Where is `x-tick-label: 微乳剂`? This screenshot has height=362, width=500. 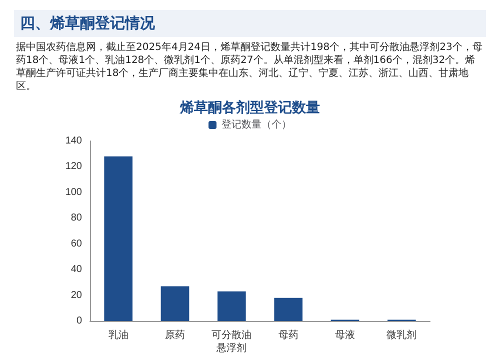 x-tick-label: 微乳剂 is located at coordinates (401, 335).